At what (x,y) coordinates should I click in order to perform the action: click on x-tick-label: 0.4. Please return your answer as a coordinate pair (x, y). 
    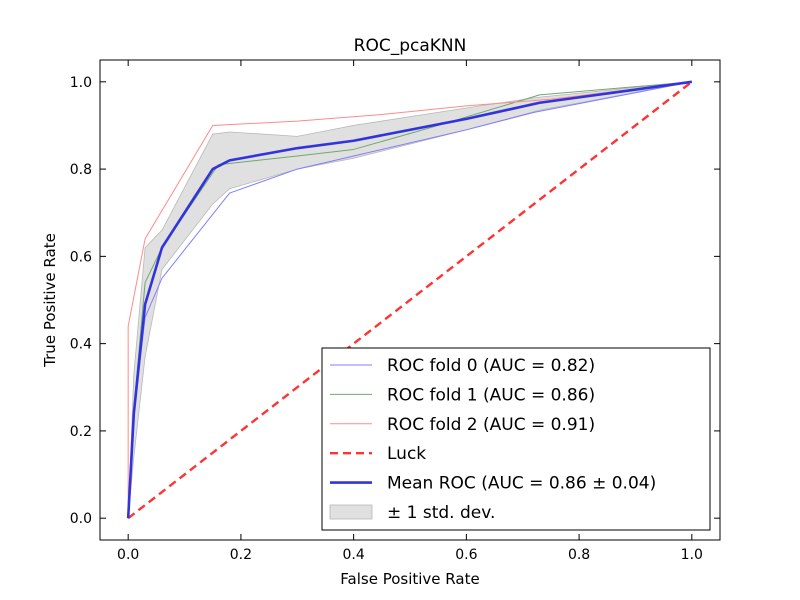
    Looking at the image, I should click on (354, 555).